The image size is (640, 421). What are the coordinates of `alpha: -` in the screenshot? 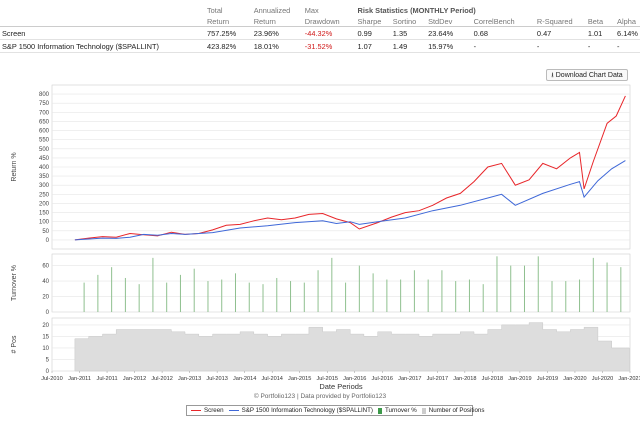 It's located at (627, 46).